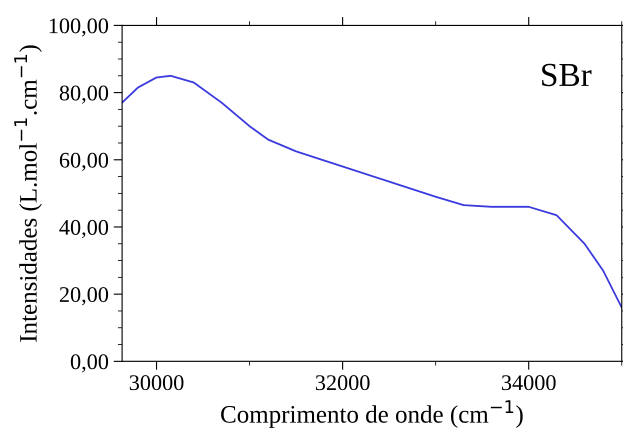 This screenshot has width=623, height=438. I want to click on y-tick-label: 20,00, so click(84, 296).